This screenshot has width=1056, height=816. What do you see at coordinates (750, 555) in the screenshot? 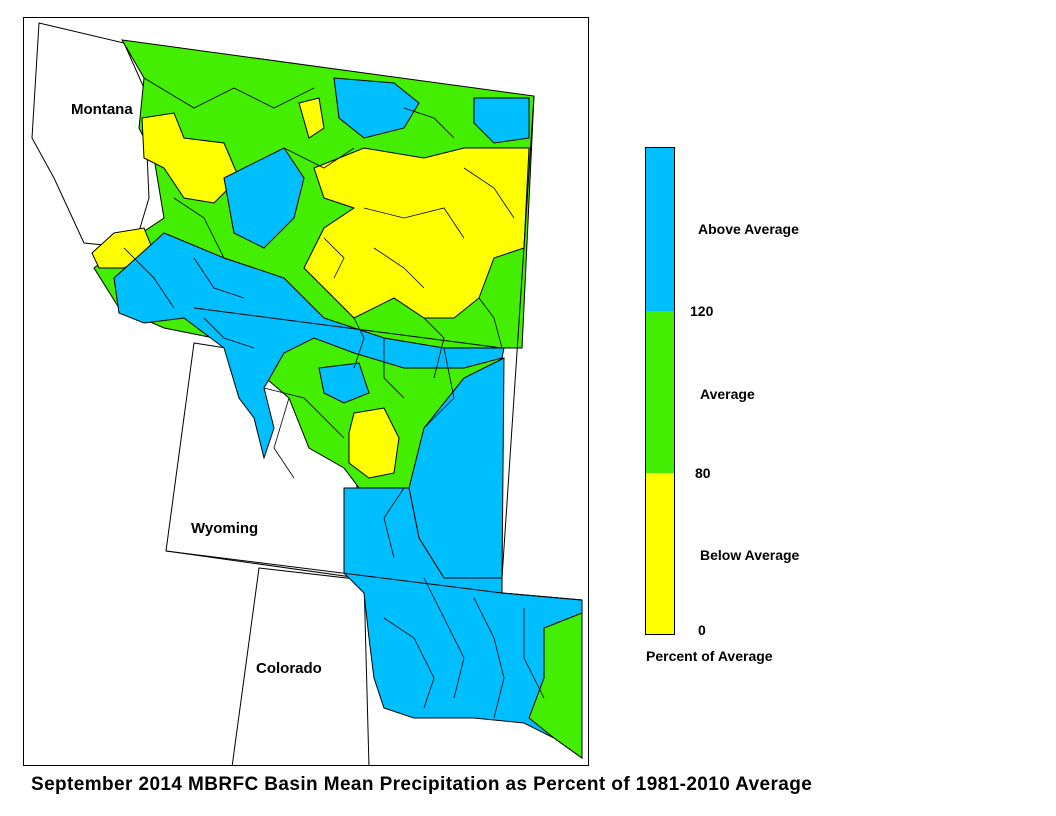
I see `legend-label-below: Below Average` at bounding box center [750, 555].